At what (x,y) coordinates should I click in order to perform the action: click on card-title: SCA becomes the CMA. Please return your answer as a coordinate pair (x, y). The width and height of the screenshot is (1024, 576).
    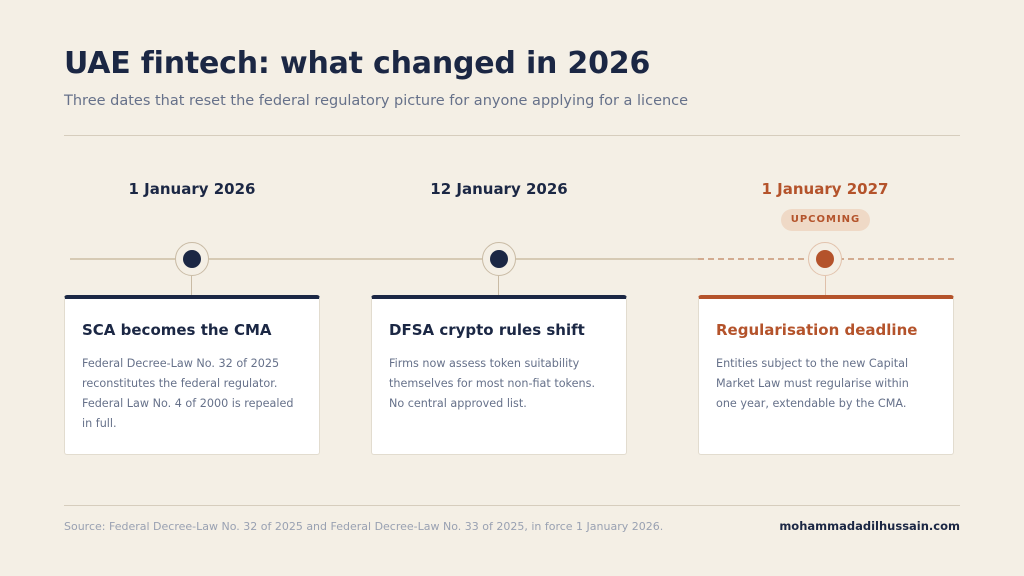
    Looking at the image, I should click on (177, 330).